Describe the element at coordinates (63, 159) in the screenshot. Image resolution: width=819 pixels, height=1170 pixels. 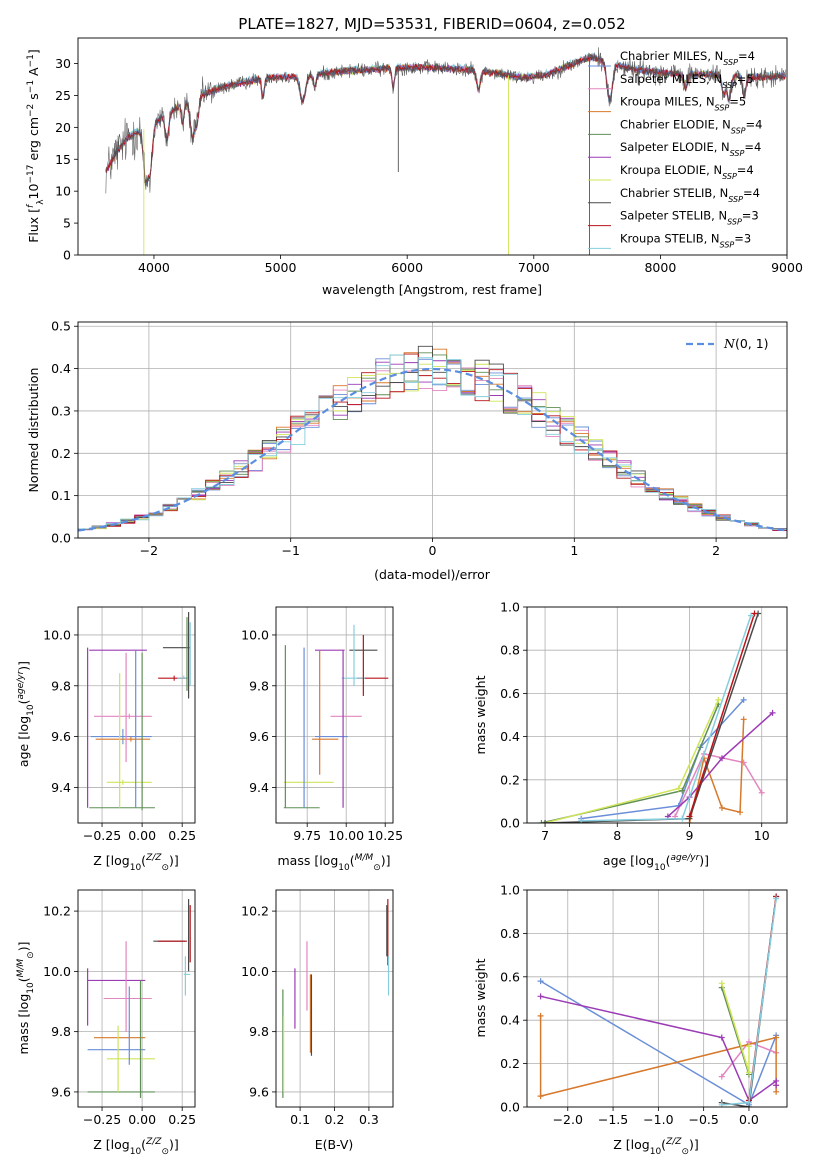
I see `y-tick-label: 15` at that location.